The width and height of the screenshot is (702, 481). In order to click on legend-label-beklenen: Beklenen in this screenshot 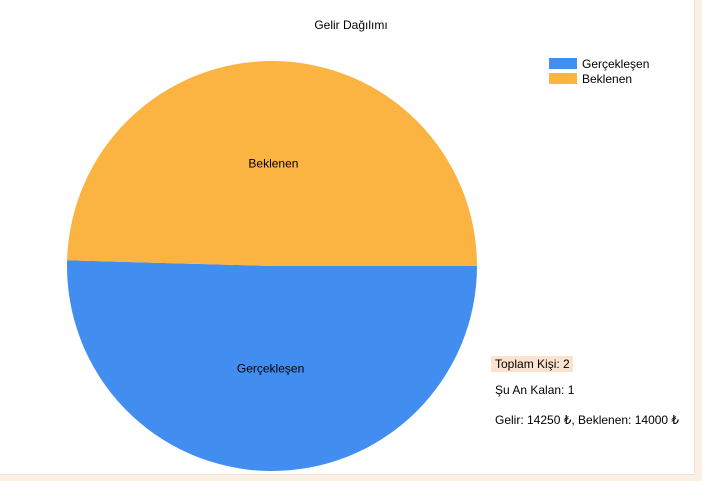, I will do `click(607, 78)`.